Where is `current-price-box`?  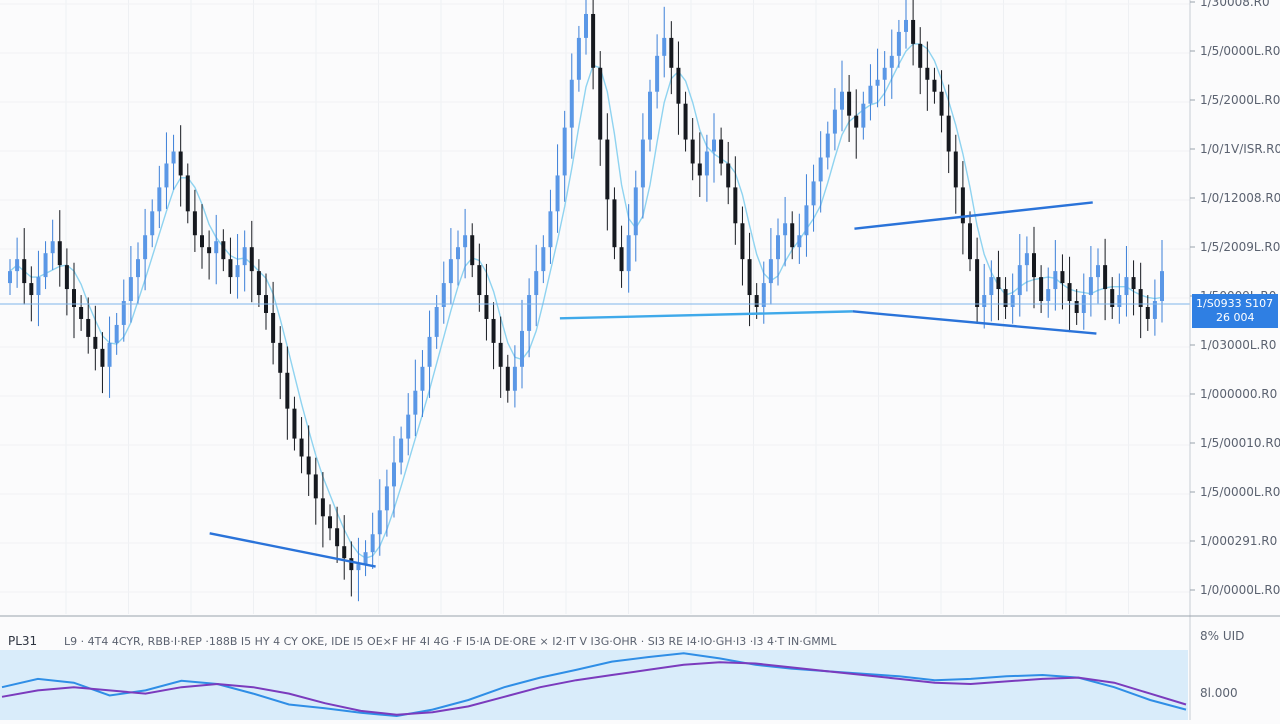 current-price-box is located at coordinates (1235, 311).